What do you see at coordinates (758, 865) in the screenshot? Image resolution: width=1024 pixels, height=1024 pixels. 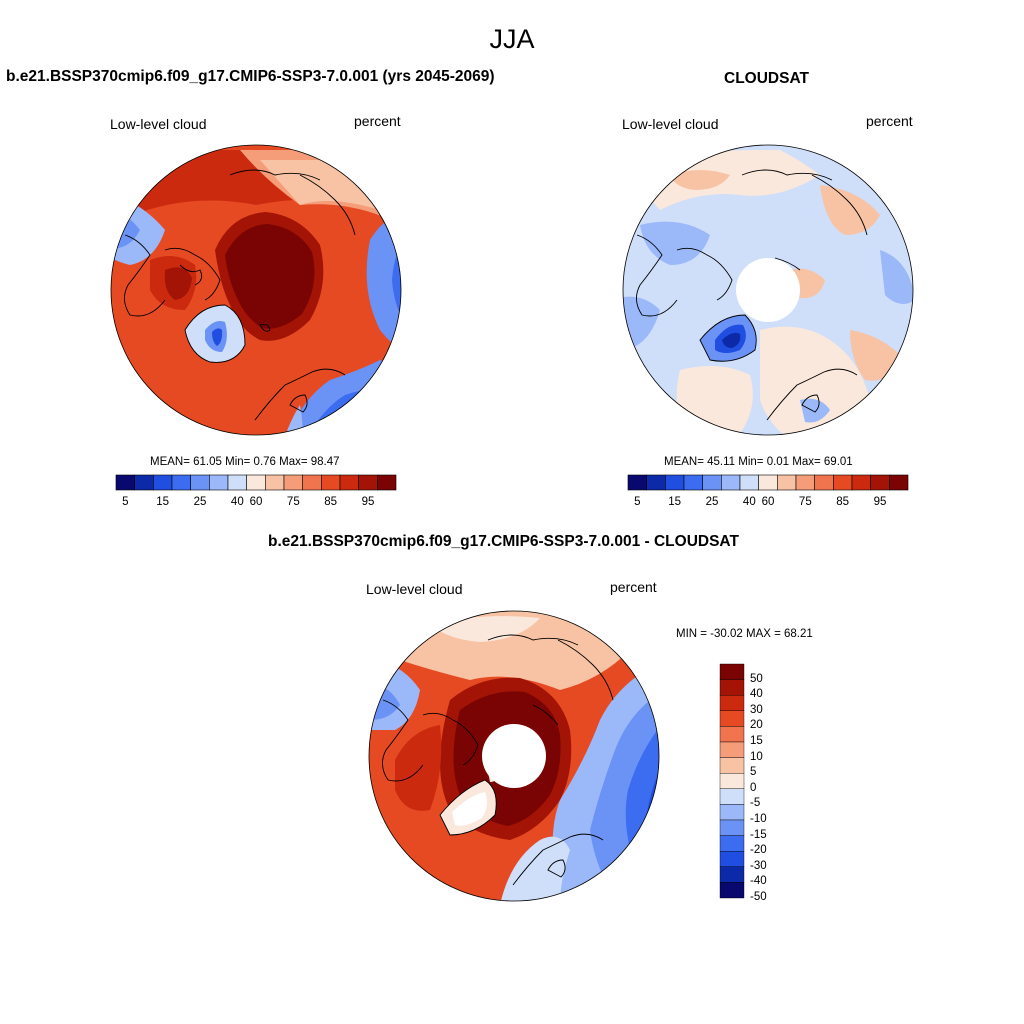 I see `diff-colorbar-tick-label: -30` at bounding box center [758, 865].